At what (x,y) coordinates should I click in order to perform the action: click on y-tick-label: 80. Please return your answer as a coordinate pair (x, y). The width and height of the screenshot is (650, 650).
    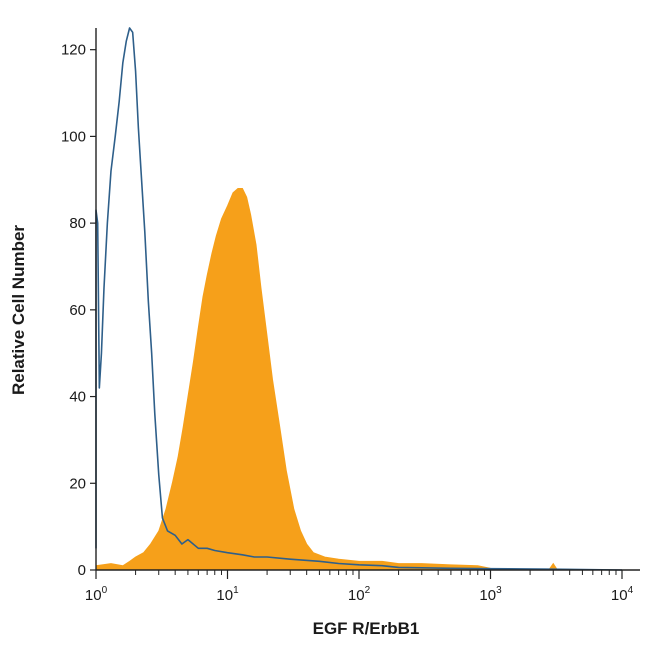
    Looking at the image, I should click on (77, 223).